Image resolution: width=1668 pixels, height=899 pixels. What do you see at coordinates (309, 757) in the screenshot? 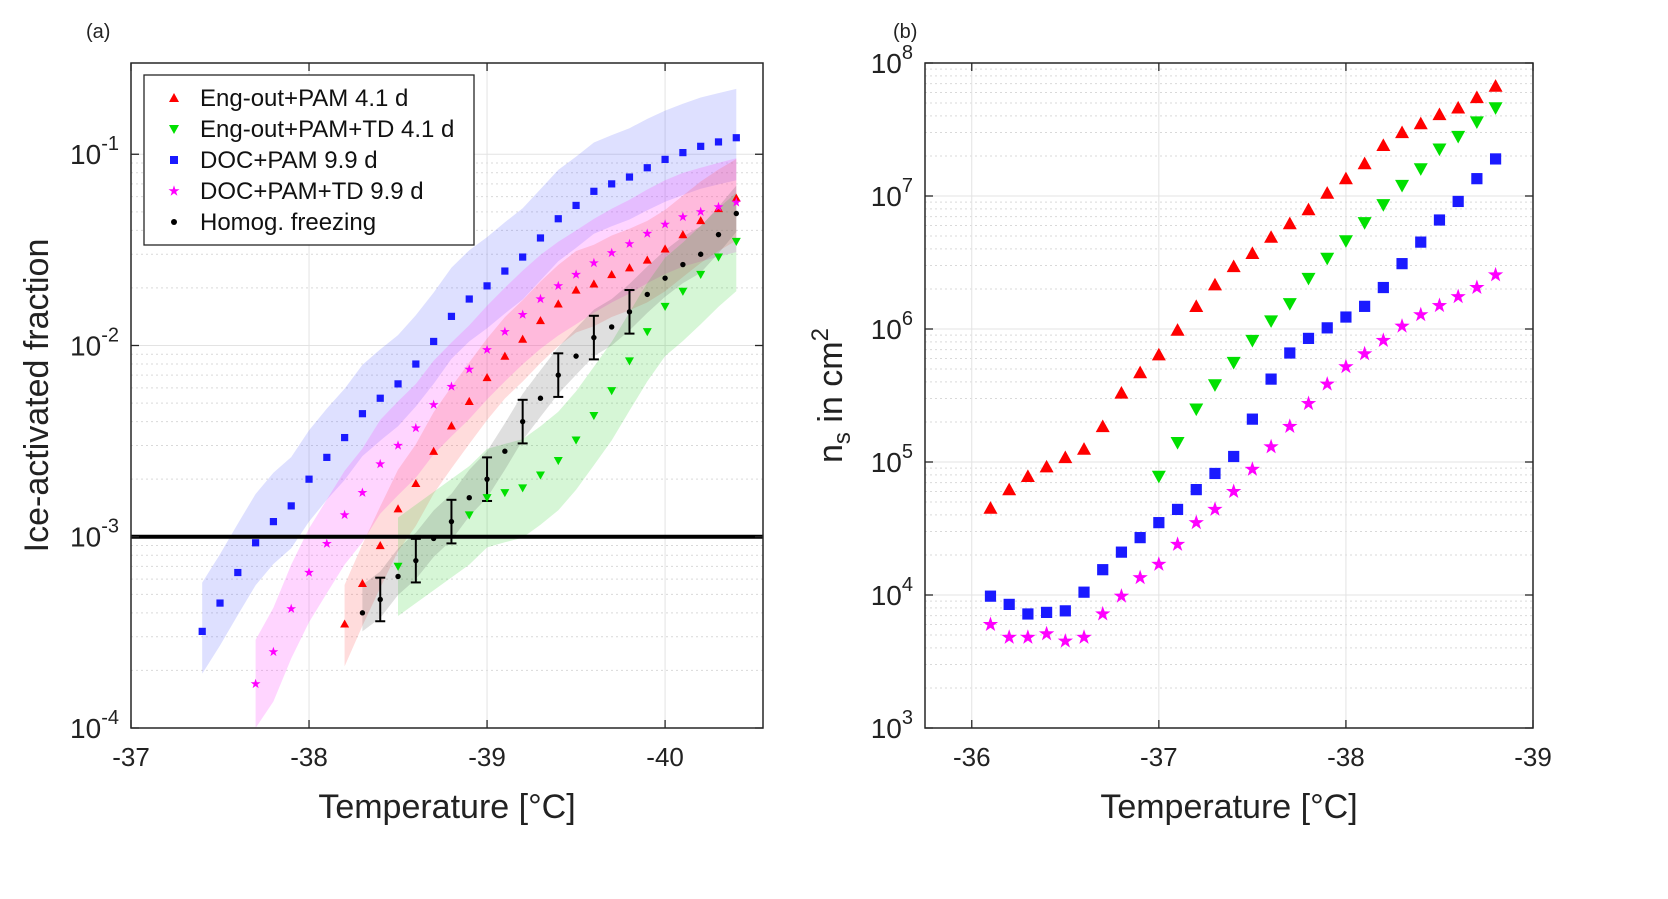
I see `x-tick-label: -38` at bounding box center [309, 757].